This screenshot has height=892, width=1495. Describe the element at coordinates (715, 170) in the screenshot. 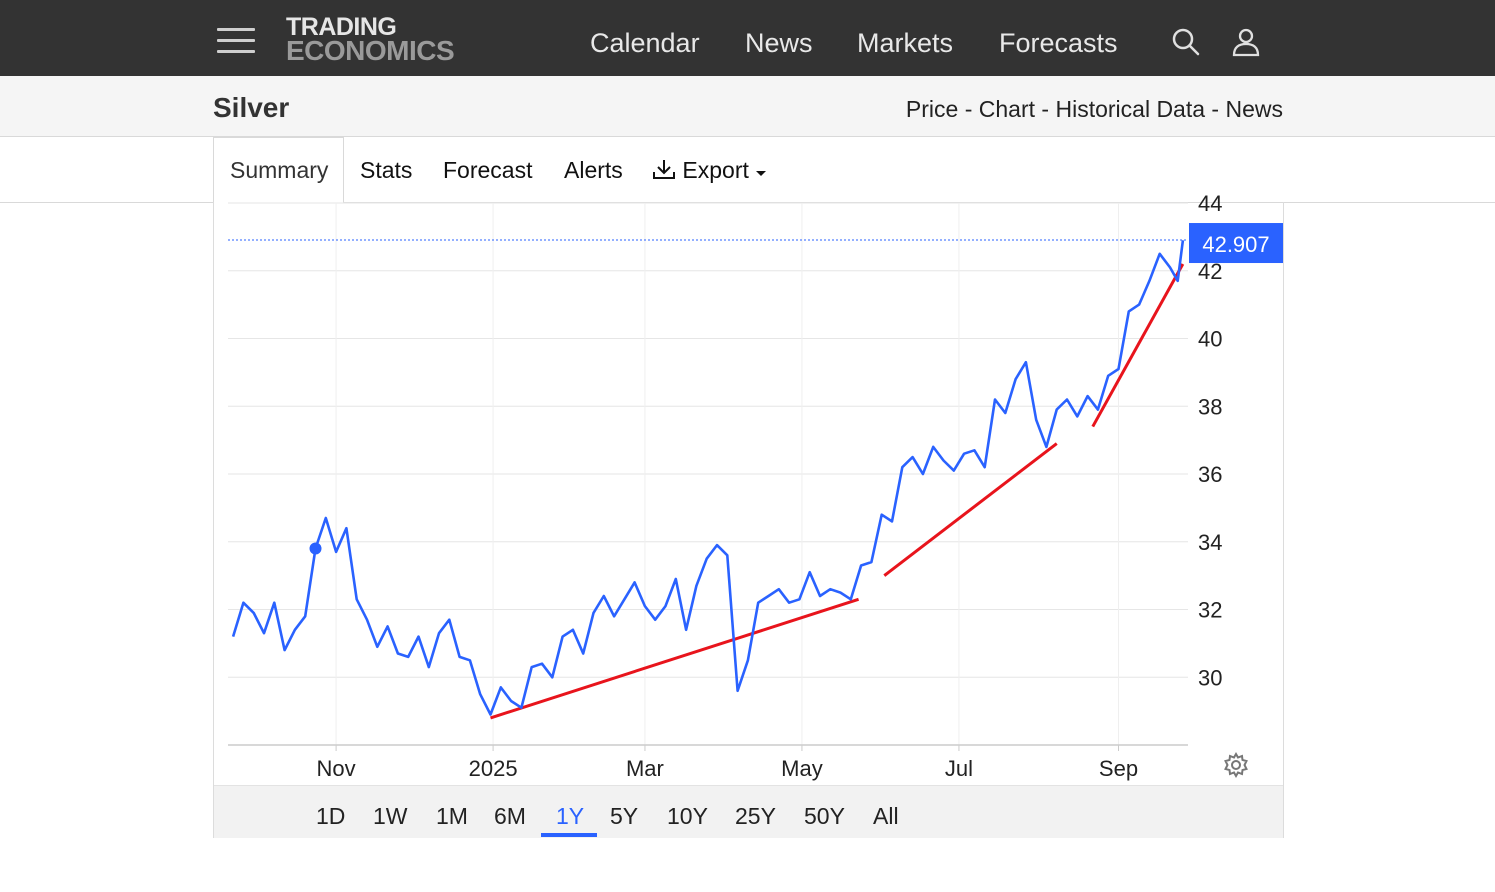

I see `tab-export-label: Export` at that location.